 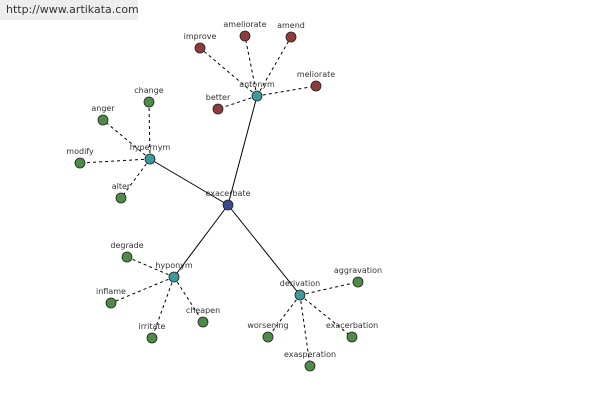 What do you see at coordinates (267, 325) in the screenshot?
I see `word-node-label: worsening` at bounding box center [267, 325].